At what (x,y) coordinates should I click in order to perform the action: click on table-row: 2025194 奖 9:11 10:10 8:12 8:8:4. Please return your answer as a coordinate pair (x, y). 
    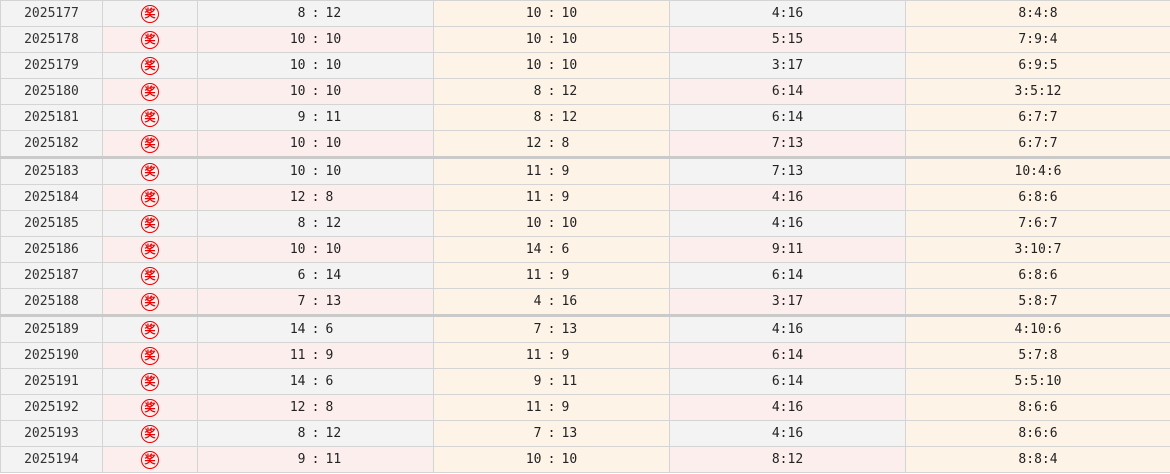
    Looking at the image, I should click on (585, 459).